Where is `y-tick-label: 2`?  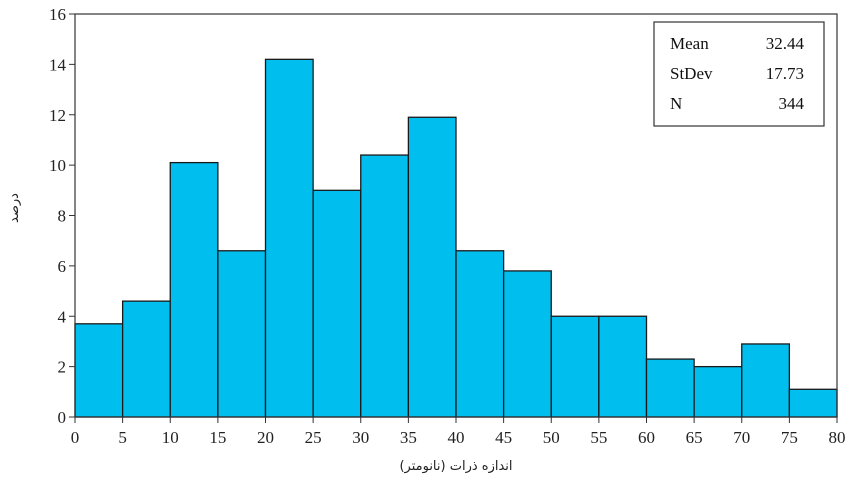
y-tick-label: 2 is located at coordinates (62, 367).